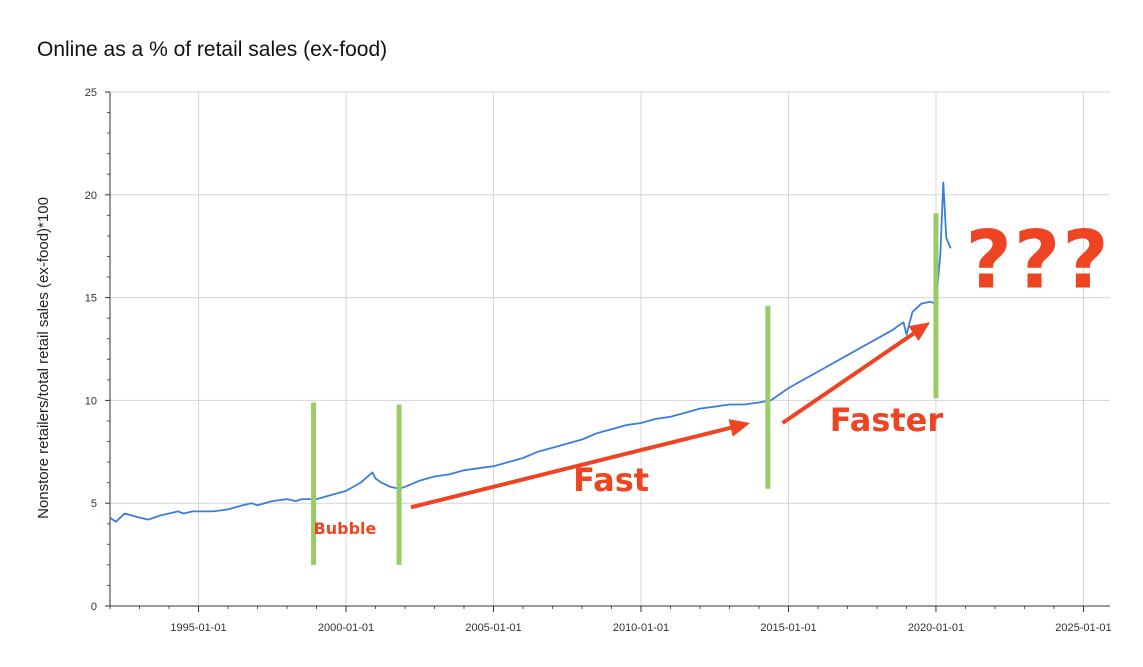  What do you see at coordinates (91, 401) in the screenshot?
I see `y-tick-label: 10` at bounding box center [91, 401].